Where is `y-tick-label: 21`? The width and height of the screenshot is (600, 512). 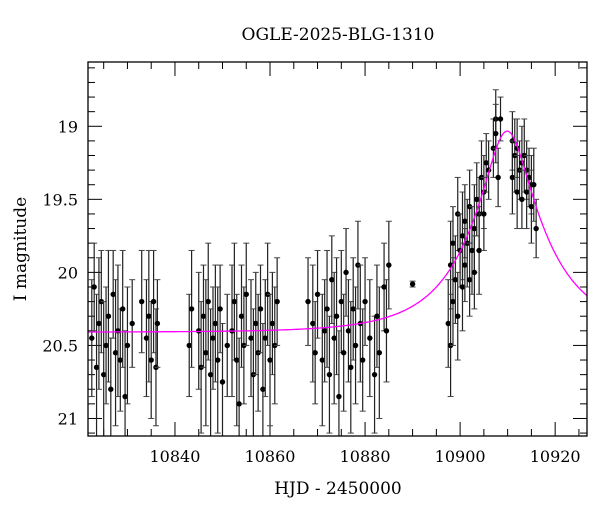 y-tick-label: 21 is located at coordinates (68, 418).